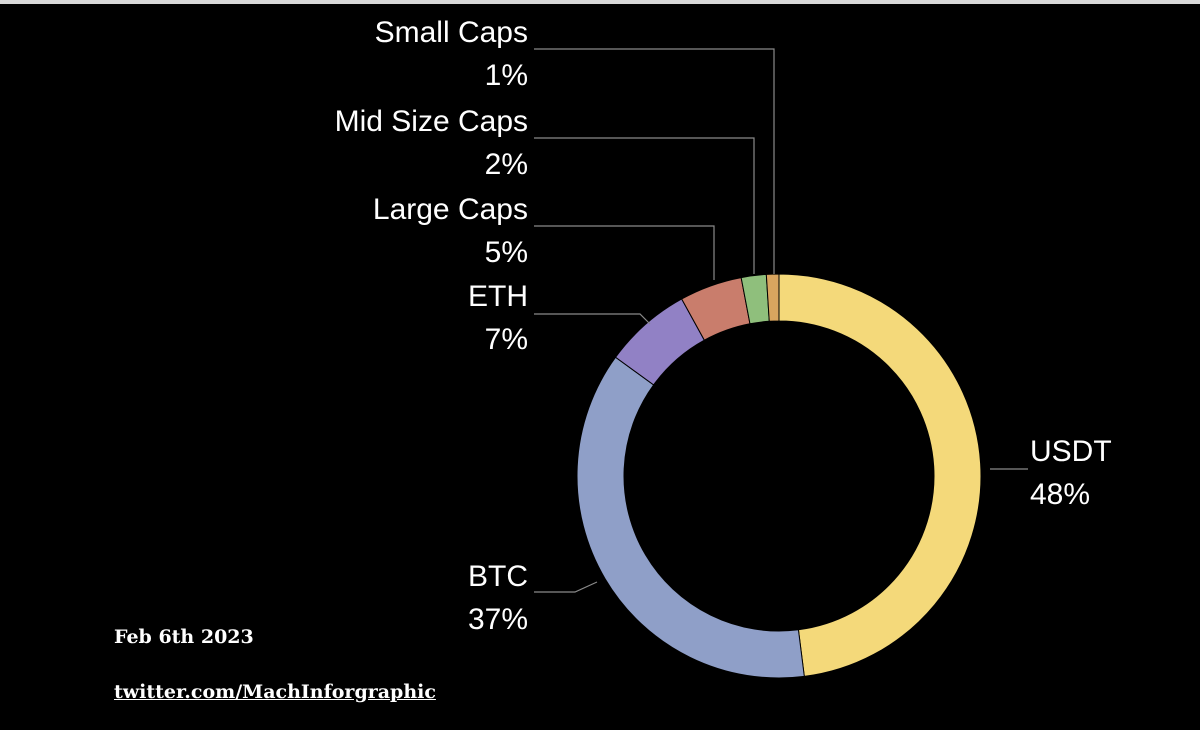 Image resolution: width=1200 pixels, height=730 pixels. Describe the element at coordinates (184, 637) in the screenshot. I see `footer-date: Feb 6th 2023` at that location.